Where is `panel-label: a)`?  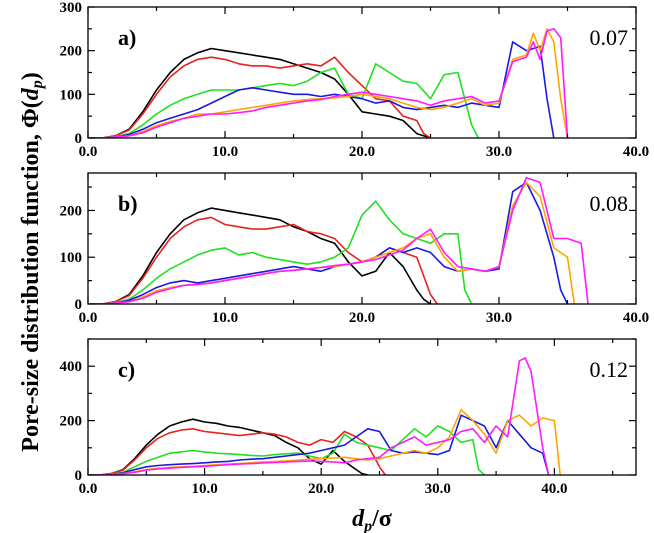
panel-label: a) is located at coordinates (127, 37).